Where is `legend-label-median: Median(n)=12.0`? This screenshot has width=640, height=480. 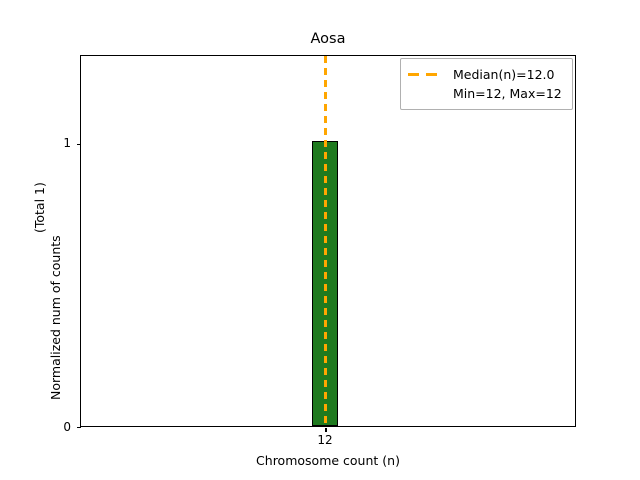
legend-label-median: Median(n)=12.0 is located at coordinates (504, 74).